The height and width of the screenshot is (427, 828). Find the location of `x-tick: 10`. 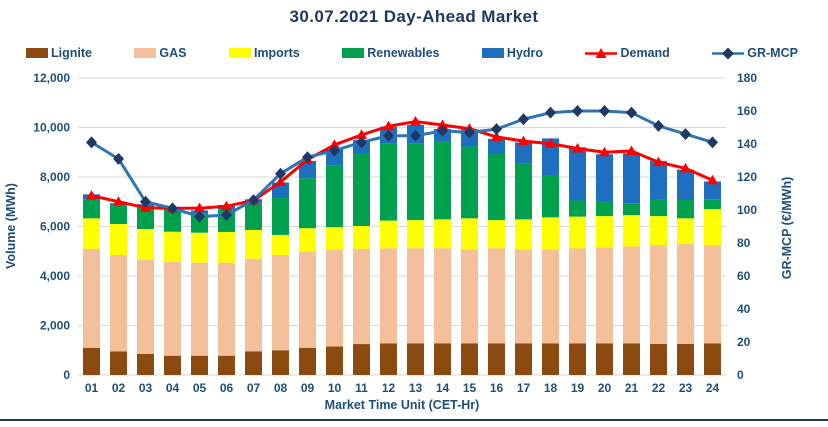

x-tick: 10 is located at coordinates (335, 388).